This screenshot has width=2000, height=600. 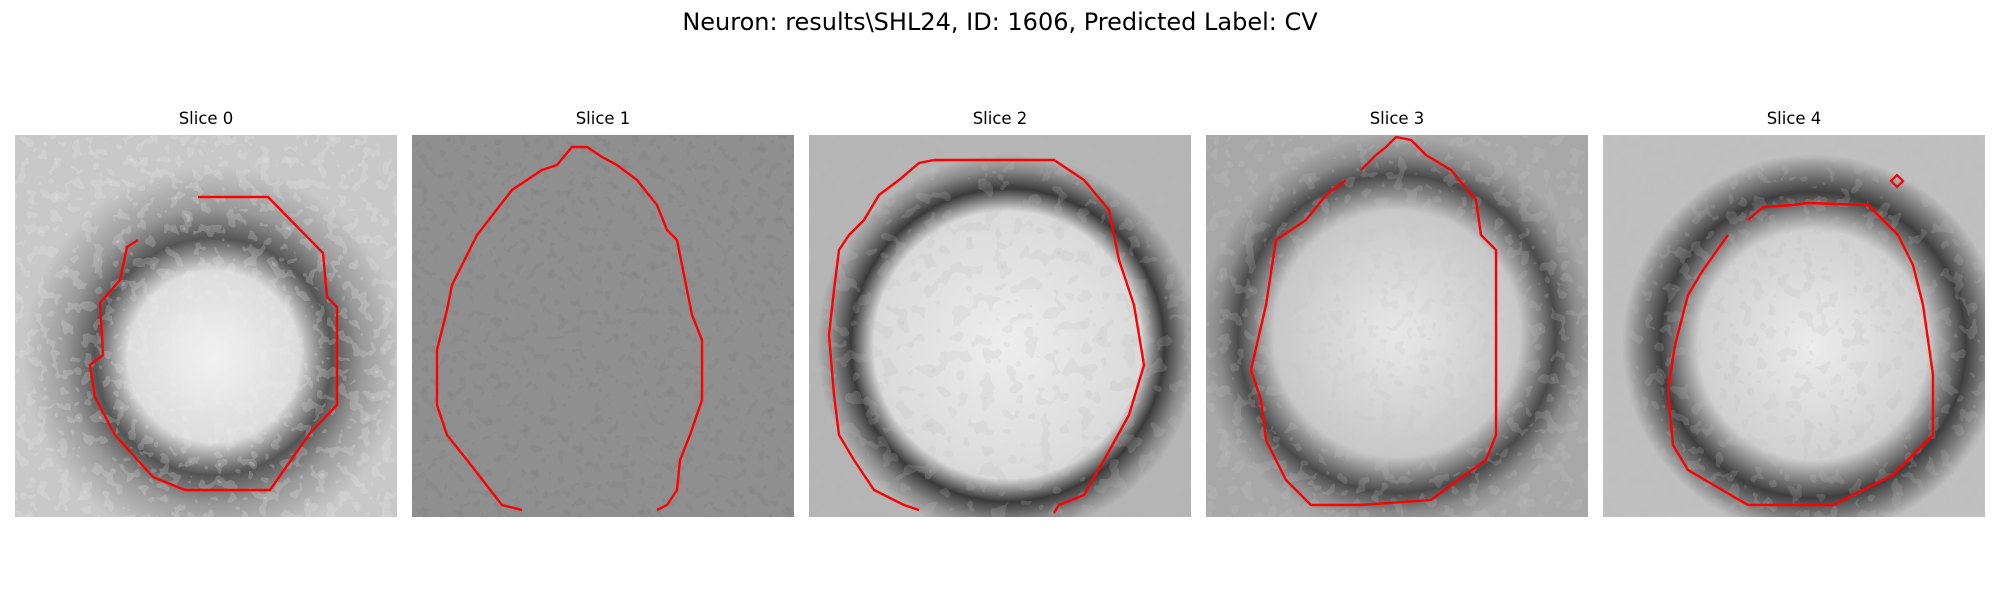 I want to click on contour-4-spot, so click(x=1897, y=181).